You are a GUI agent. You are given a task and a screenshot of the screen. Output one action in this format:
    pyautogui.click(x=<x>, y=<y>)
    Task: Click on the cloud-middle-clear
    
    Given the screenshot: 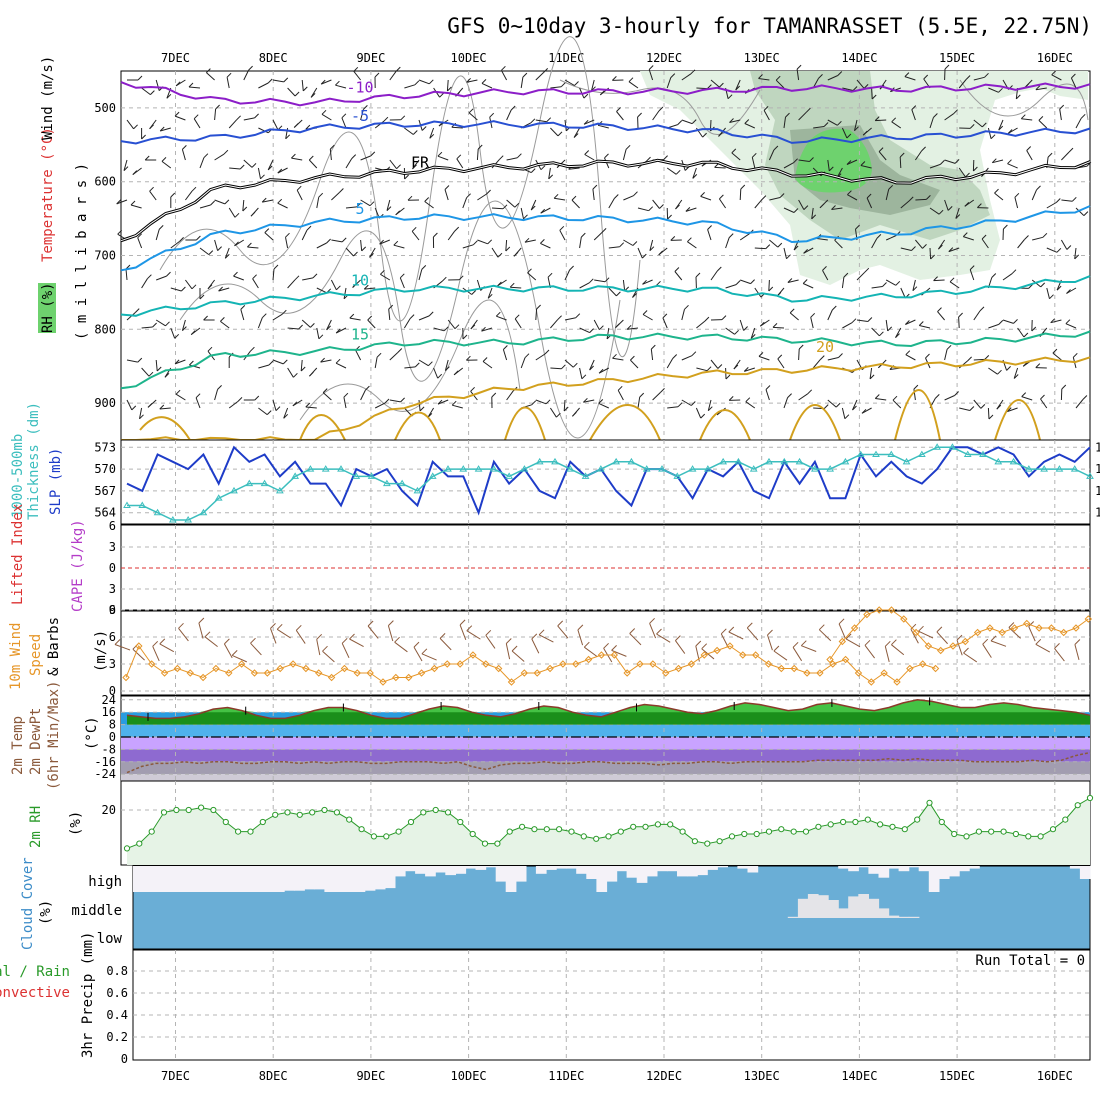 What is the action you would take?
    pyautogui.click(x=914, y=917)
    